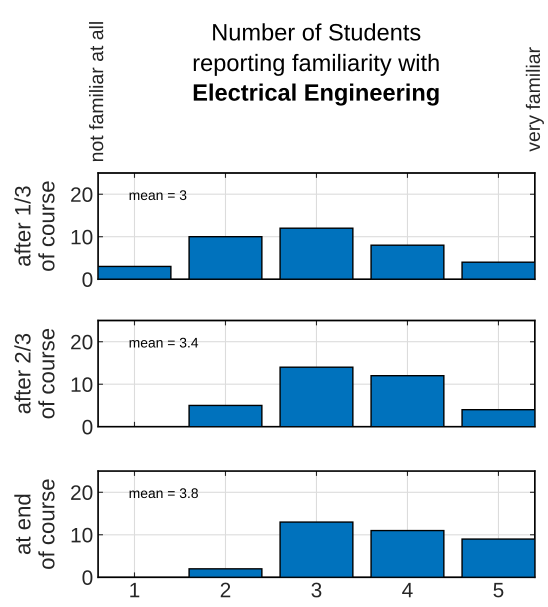  I want to click on chart-title: Number of Students reporting familiarity with, so click(316, 49).